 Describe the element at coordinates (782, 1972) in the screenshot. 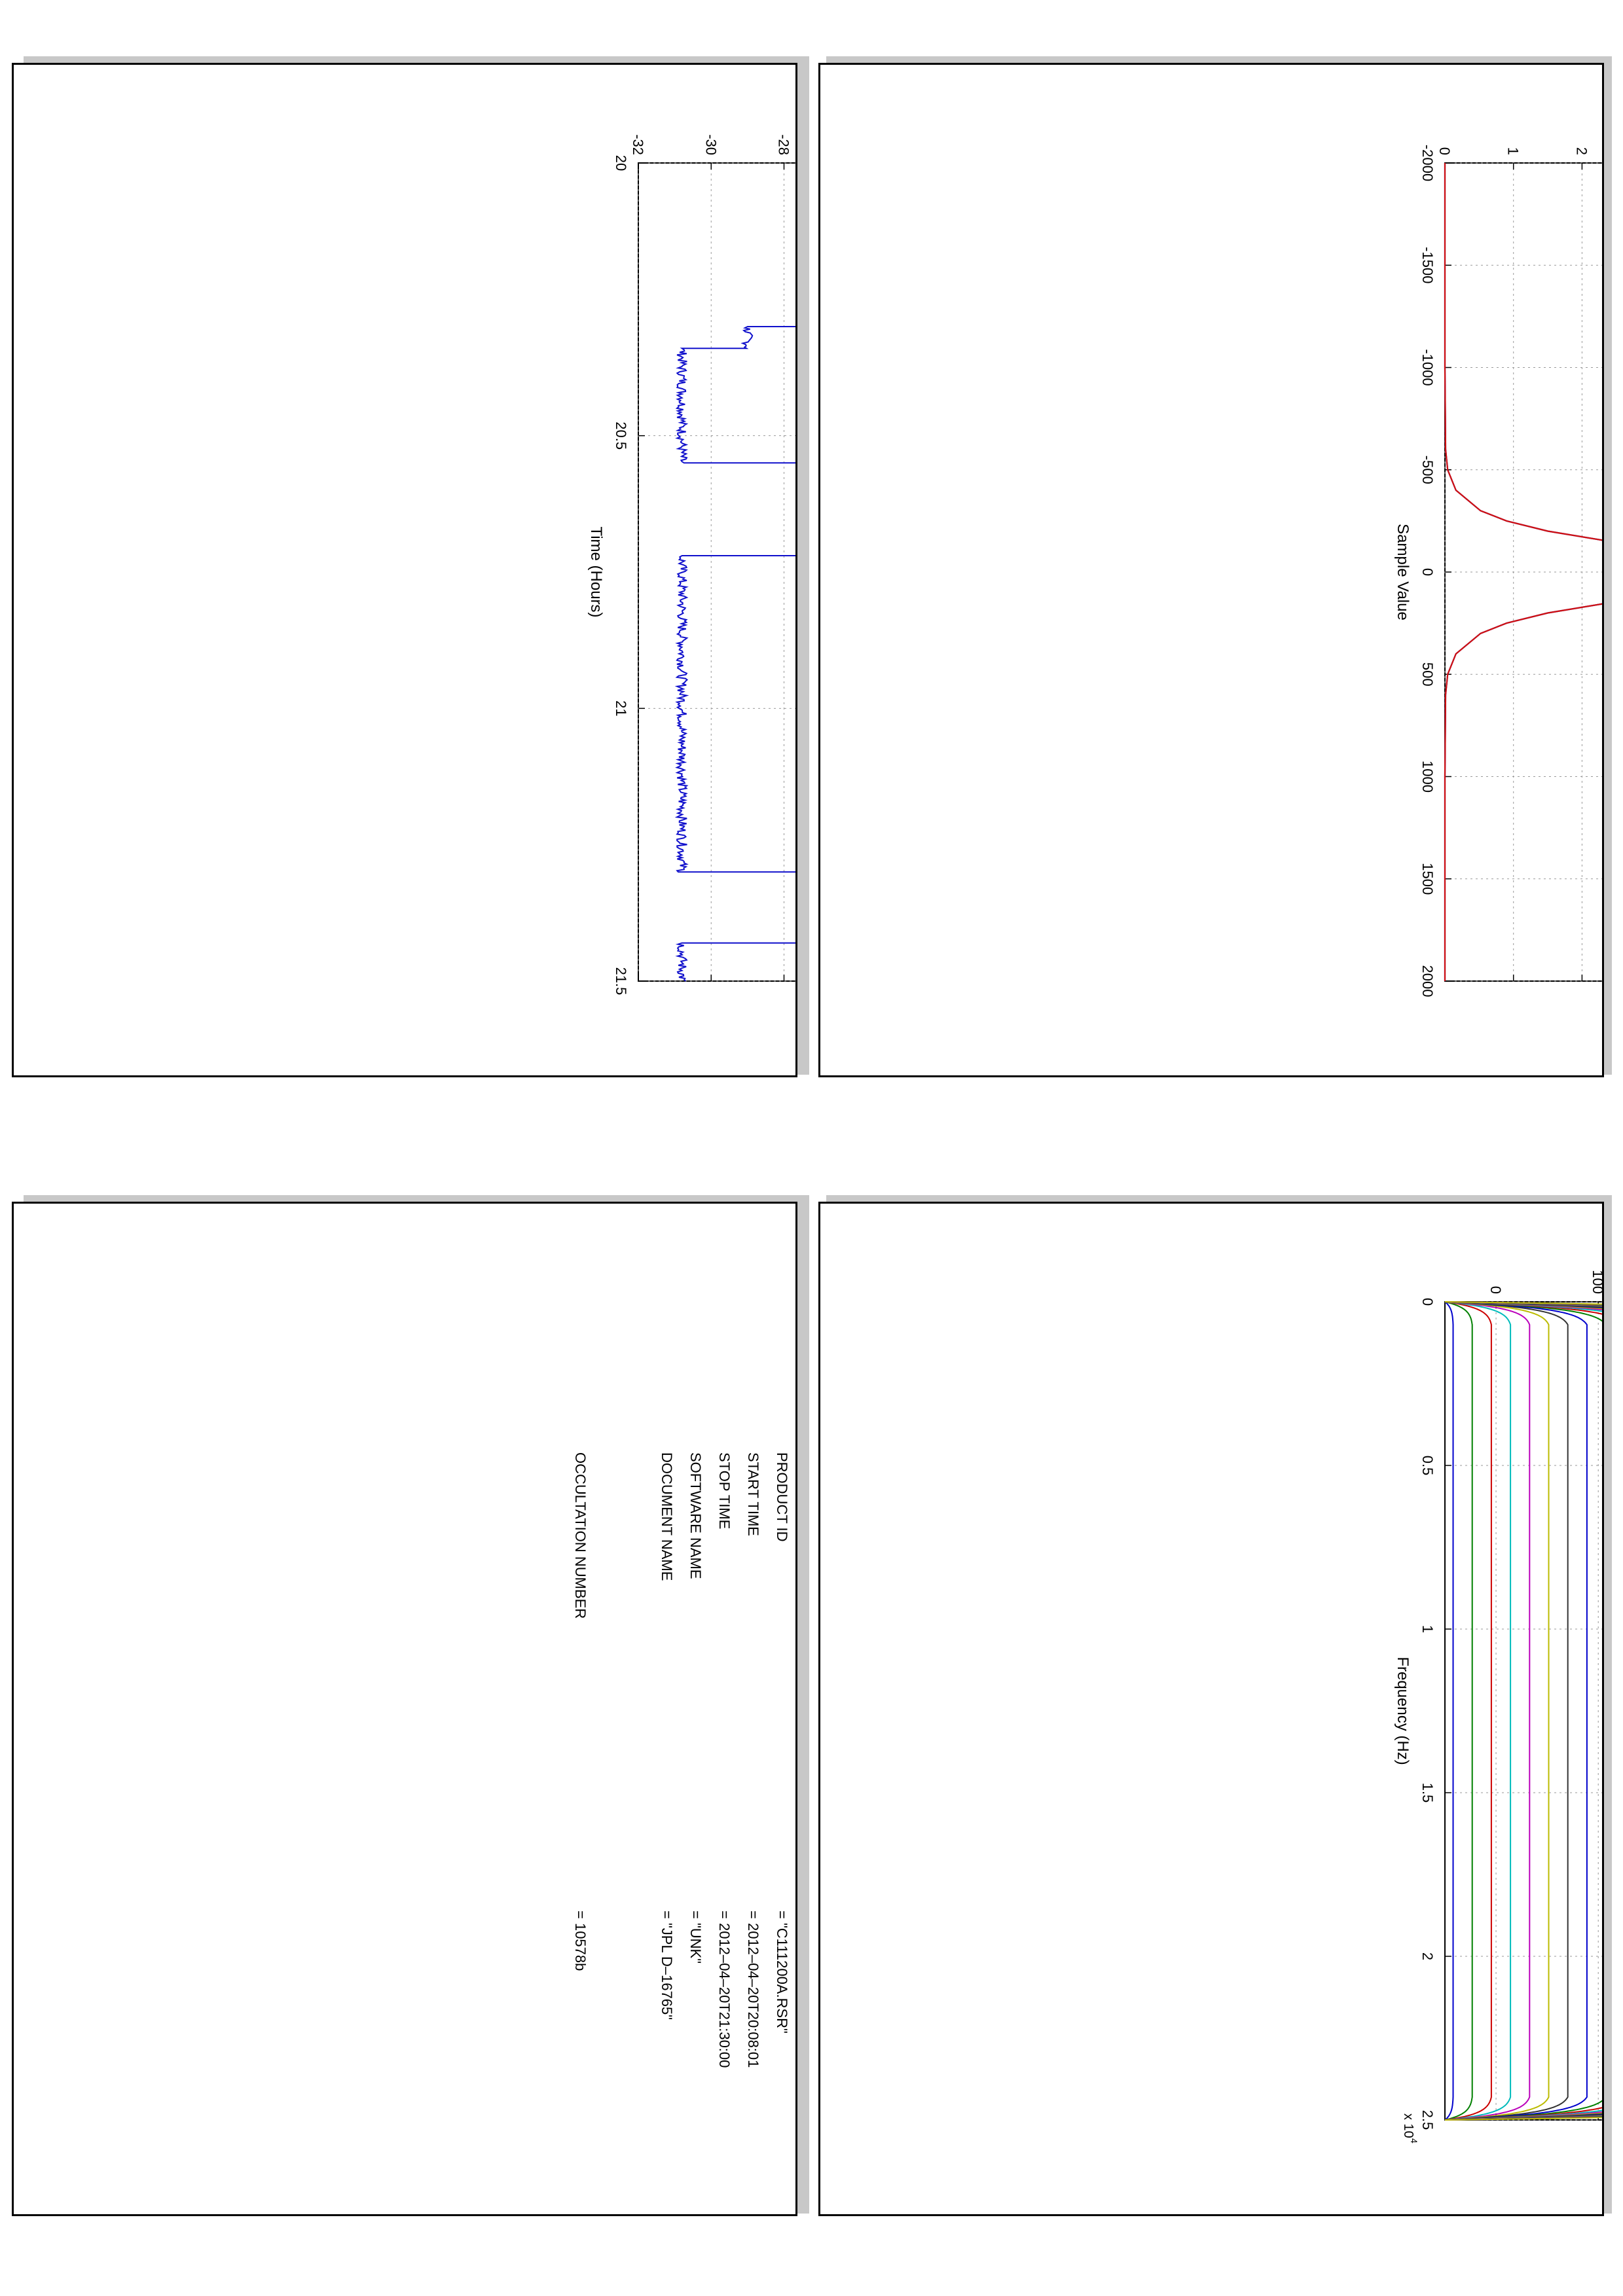

I see `label-value: = "C111200A.RSR"` at that location.